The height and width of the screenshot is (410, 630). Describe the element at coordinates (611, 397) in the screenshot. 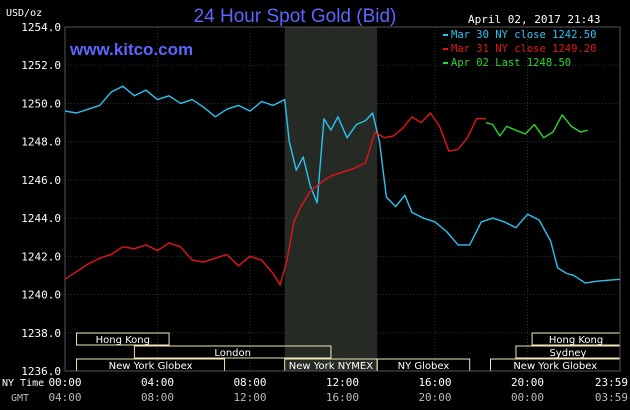

I see `x-tick-label-gmt: 03:59` at that location.